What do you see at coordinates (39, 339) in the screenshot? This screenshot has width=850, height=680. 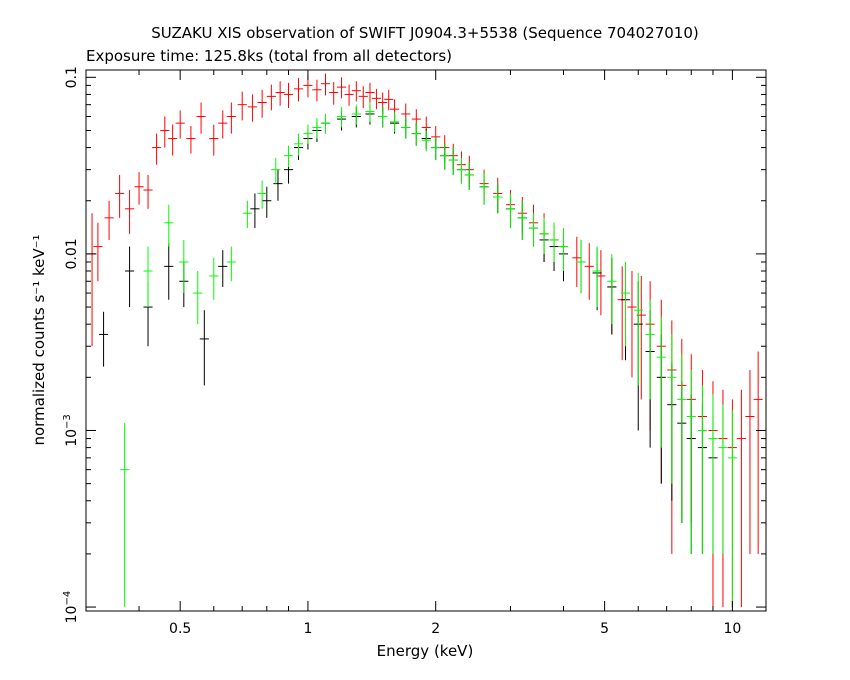 I see `y-axis-label: normalized counts s⁻¹ keV⁻¹` at bounding box center [39, 339].